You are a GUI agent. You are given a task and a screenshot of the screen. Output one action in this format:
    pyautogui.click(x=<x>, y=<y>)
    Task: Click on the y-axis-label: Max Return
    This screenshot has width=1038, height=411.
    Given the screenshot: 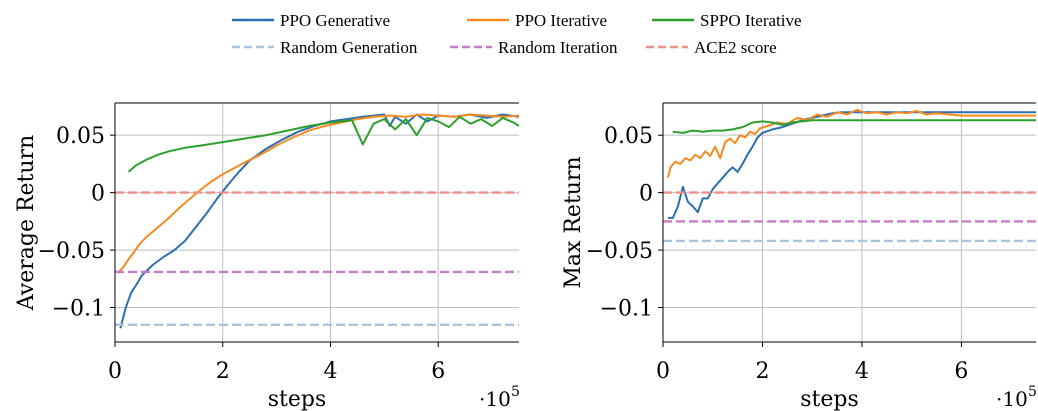 What is the action you would take?
    pyautogui.click(x=573, y=222)
    